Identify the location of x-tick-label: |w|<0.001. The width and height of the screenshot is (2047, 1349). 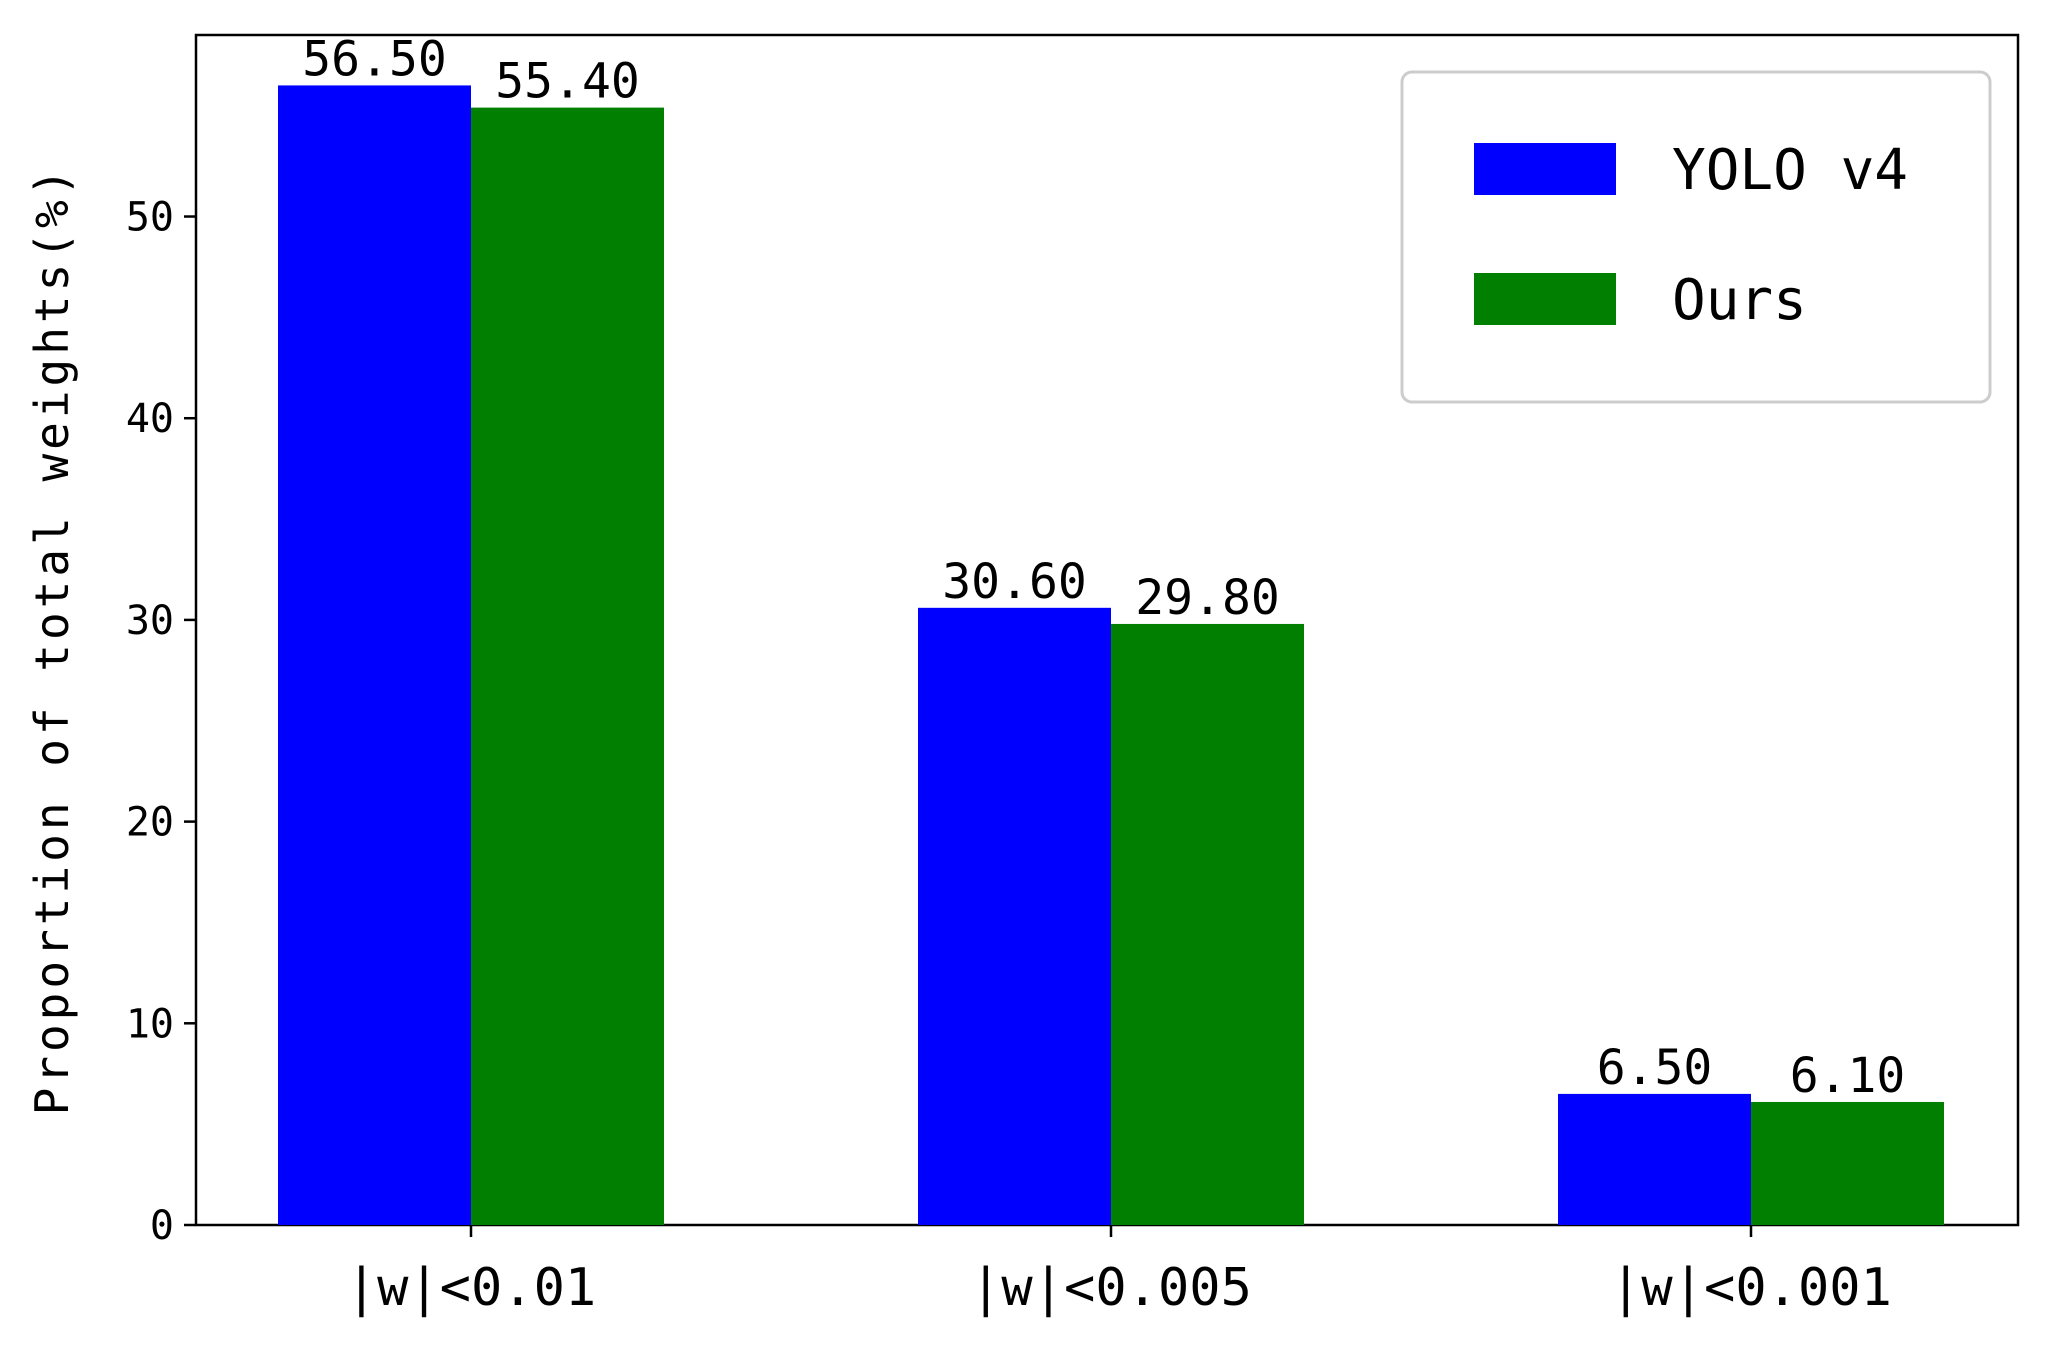
(1751, 1288).